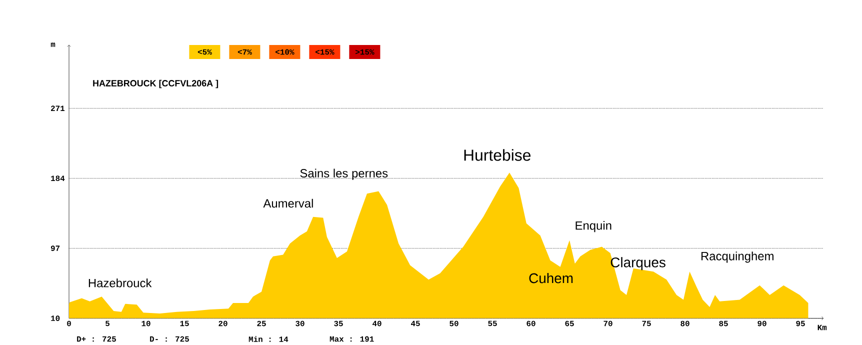 This screenshot has height=345, width=862. I want to click on annotation: Hurtebise, so click(497, 155).